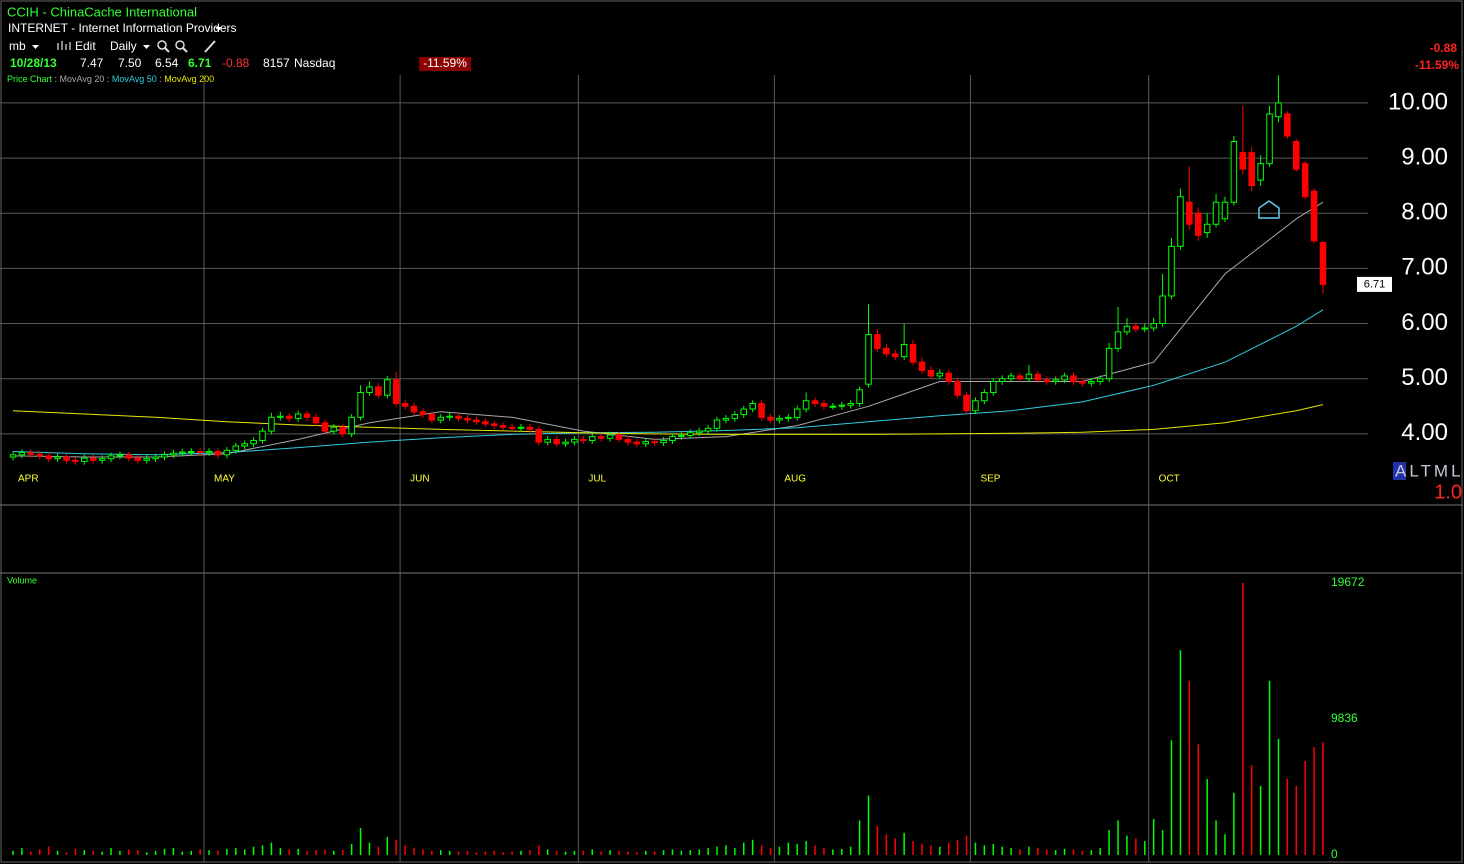 The image size is (1464, 864). What do you see at coordinates (445, 63) in the screenshot?
I see `change-pct: -11.59%` at bounding box center [445, 63].